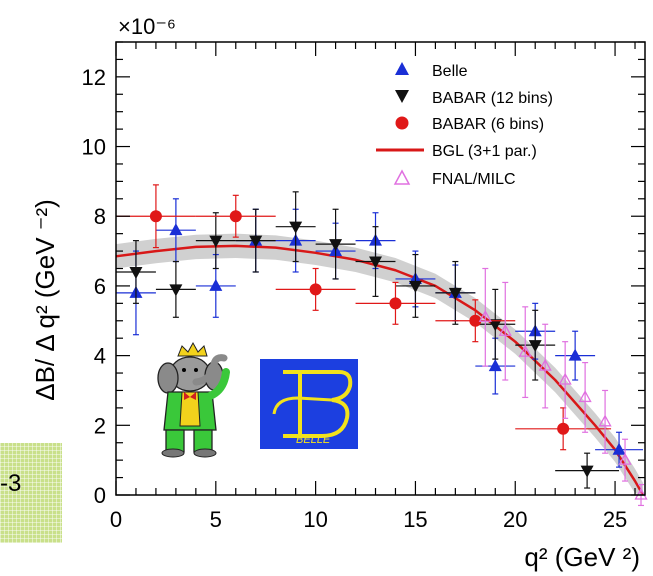 This screenshot has width=653, height=576. Describe the element at coordinates (402, 68) in the screenshot. I see `legend-marker-belle` at that location.